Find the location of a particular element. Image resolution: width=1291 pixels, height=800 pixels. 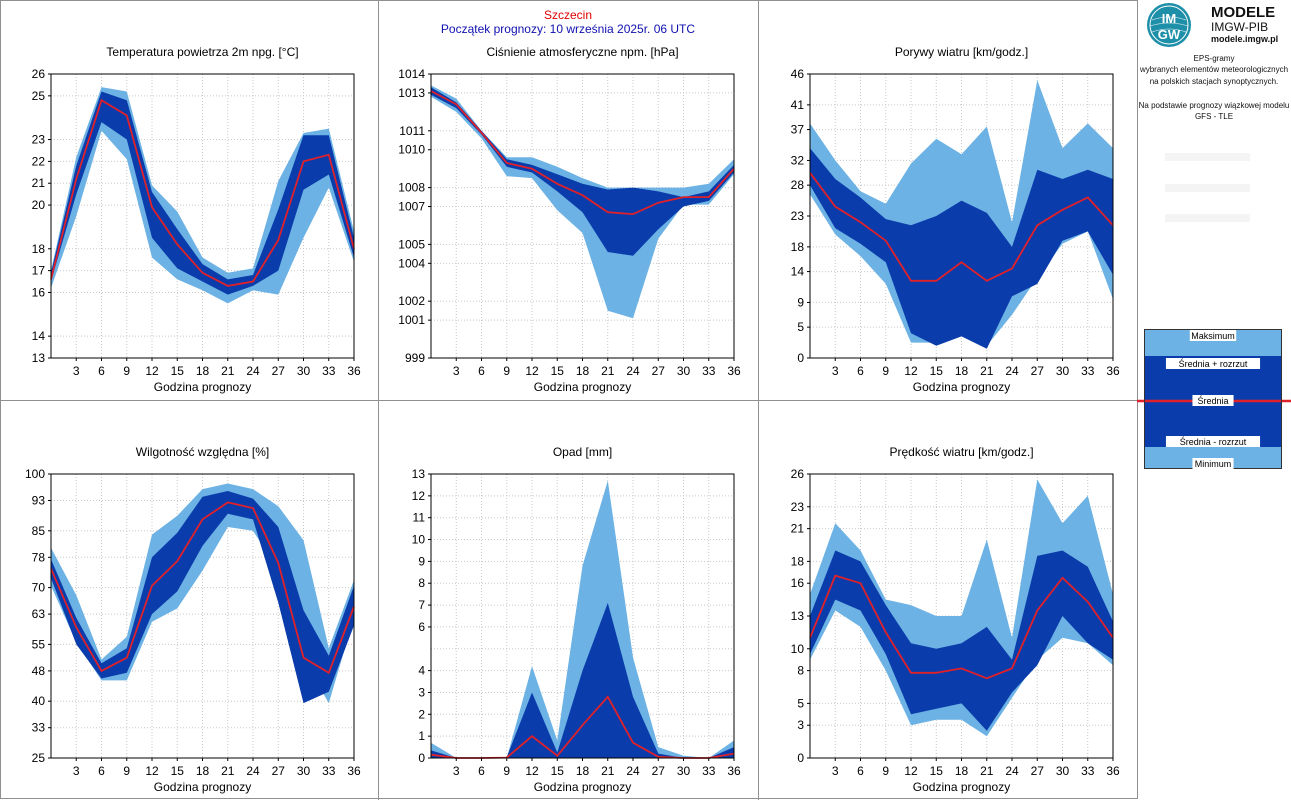

logo-mark-top: IM is located at coordinates (1169, 18).